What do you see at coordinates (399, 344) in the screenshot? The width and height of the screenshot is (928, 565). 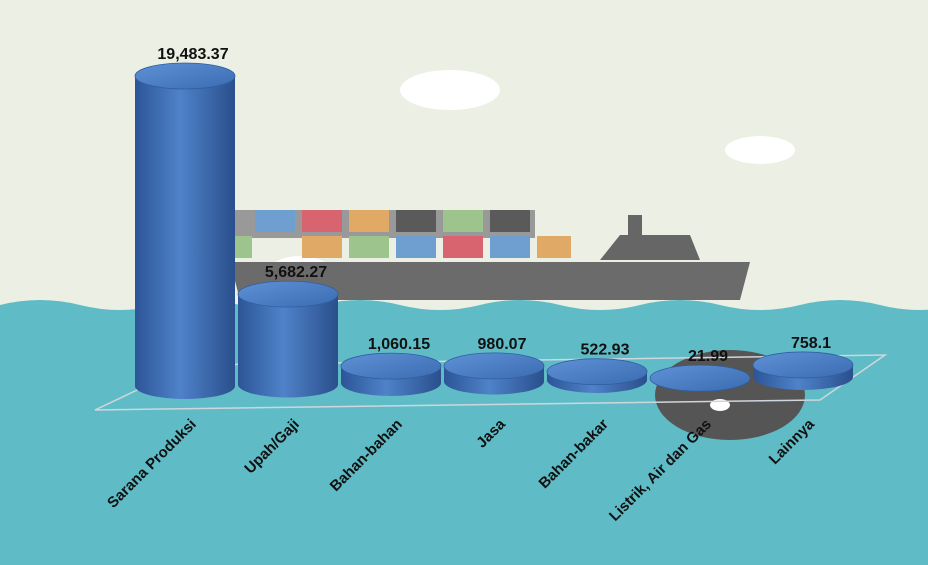 I see `value-label: 1,060.15` at bounding box center [399, 344].